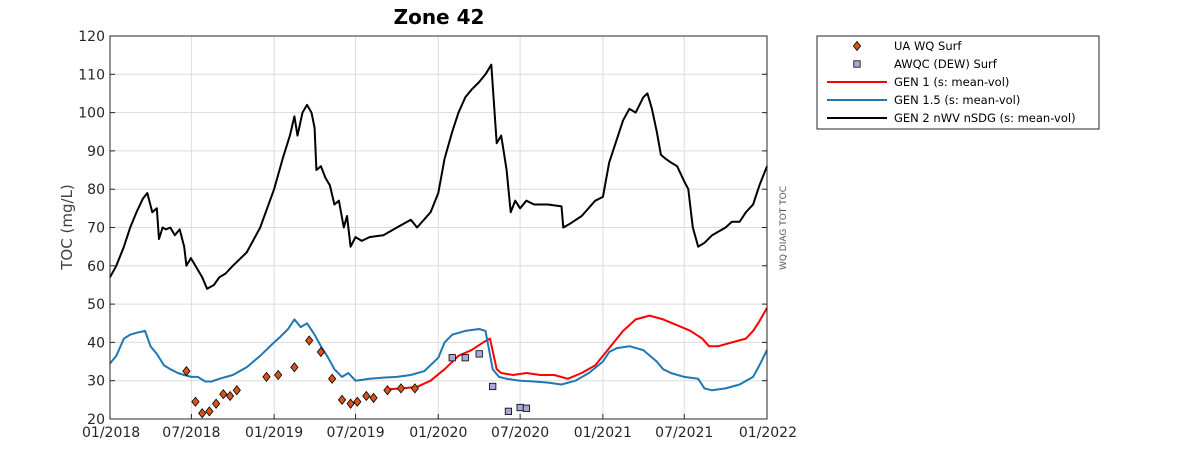 This screenshot has width=1181, height=472. What do you see at coordinates (96, 190) in the screenshot?
I see `y-tick-label: 80` at bounding box center [96, 190].